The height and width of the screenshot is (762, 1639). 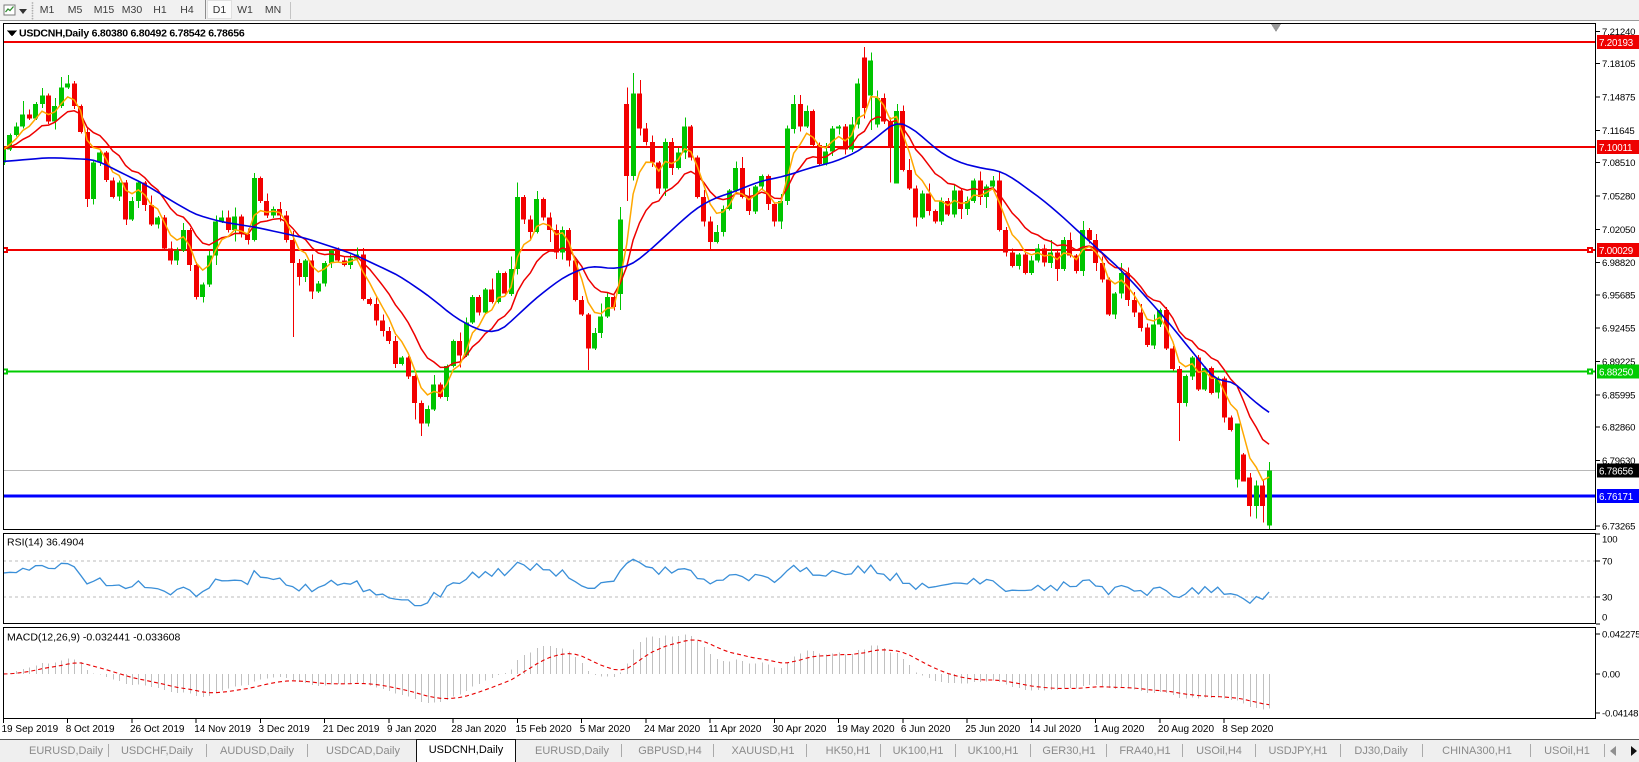 What do you see at coordinates (1620, 714) in the screenshot?
I see `svg-text: -0.04148` at bounding box center [1620, 714].